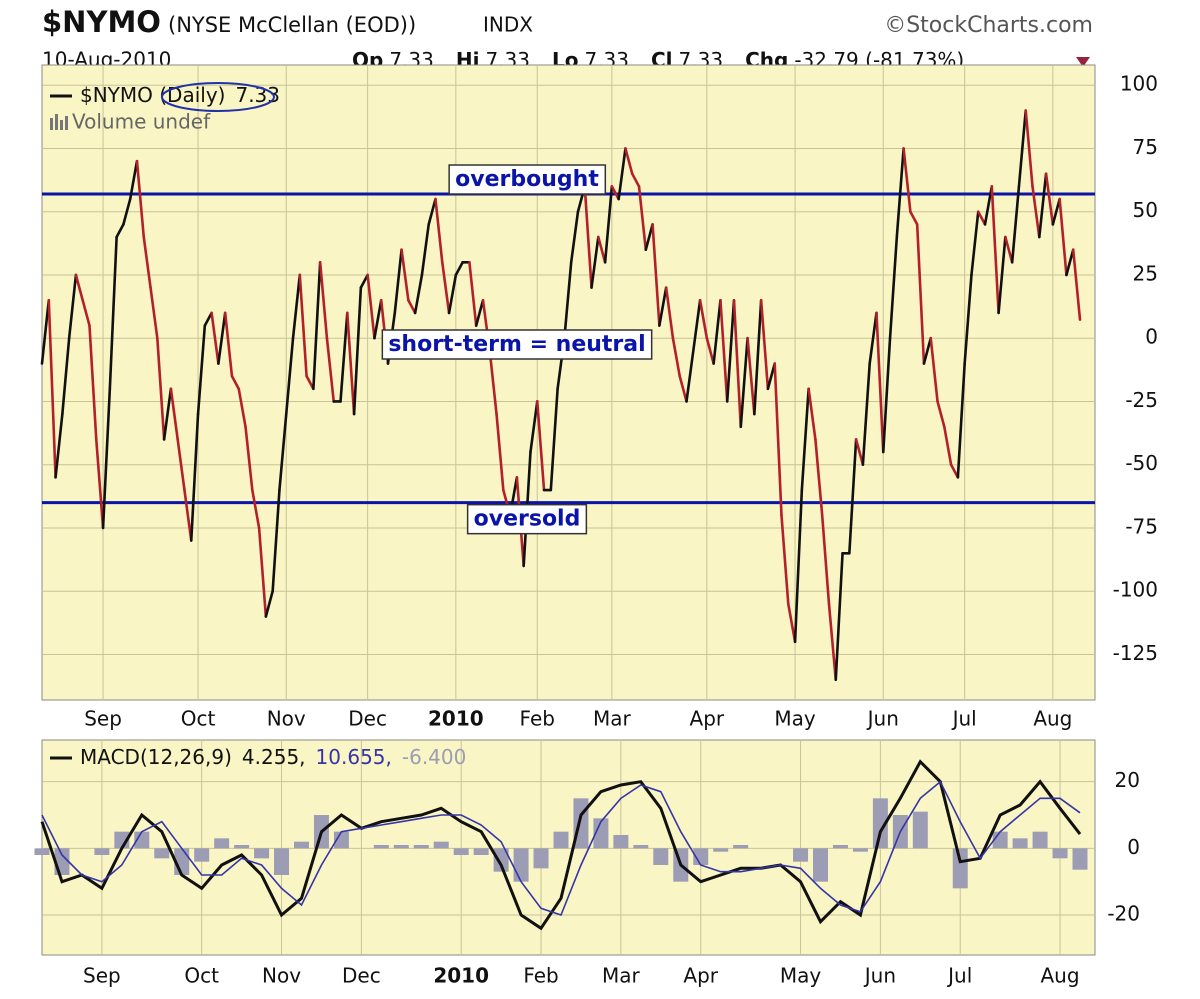 This screenshot has width=1200, height=999. What do you see at coordinates (527, 179) in the screenshot?
I see `threshold-label: overbought` at bounding box center [527, 179].